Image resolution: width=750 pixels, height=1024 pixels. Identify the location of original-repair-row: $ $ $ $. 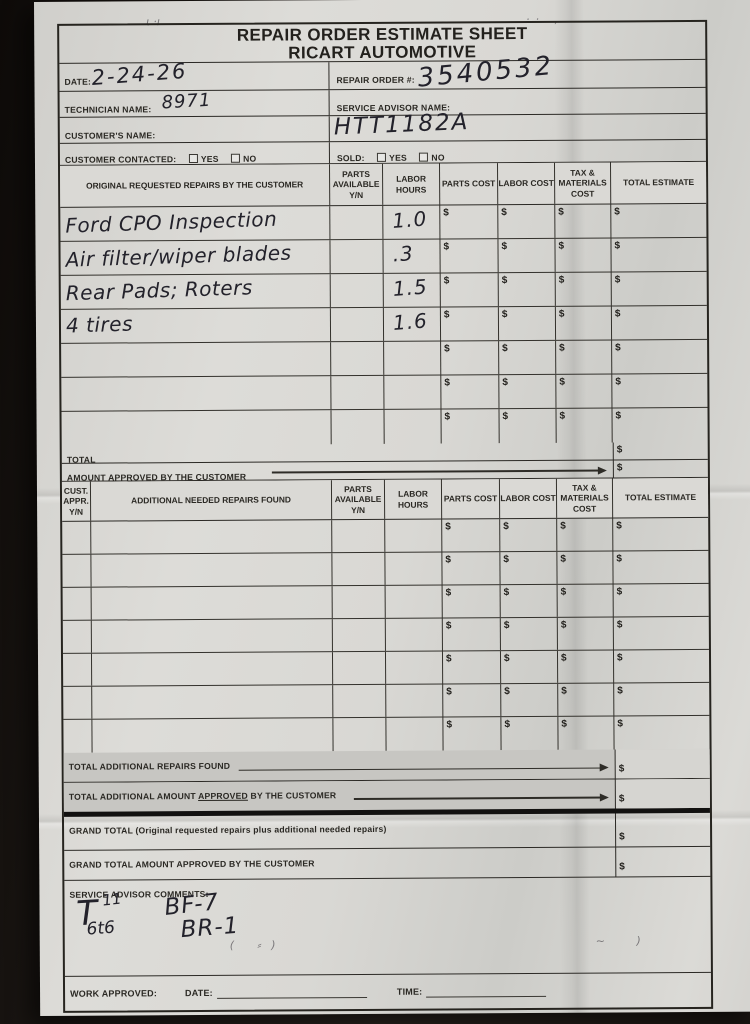
(384, 427).